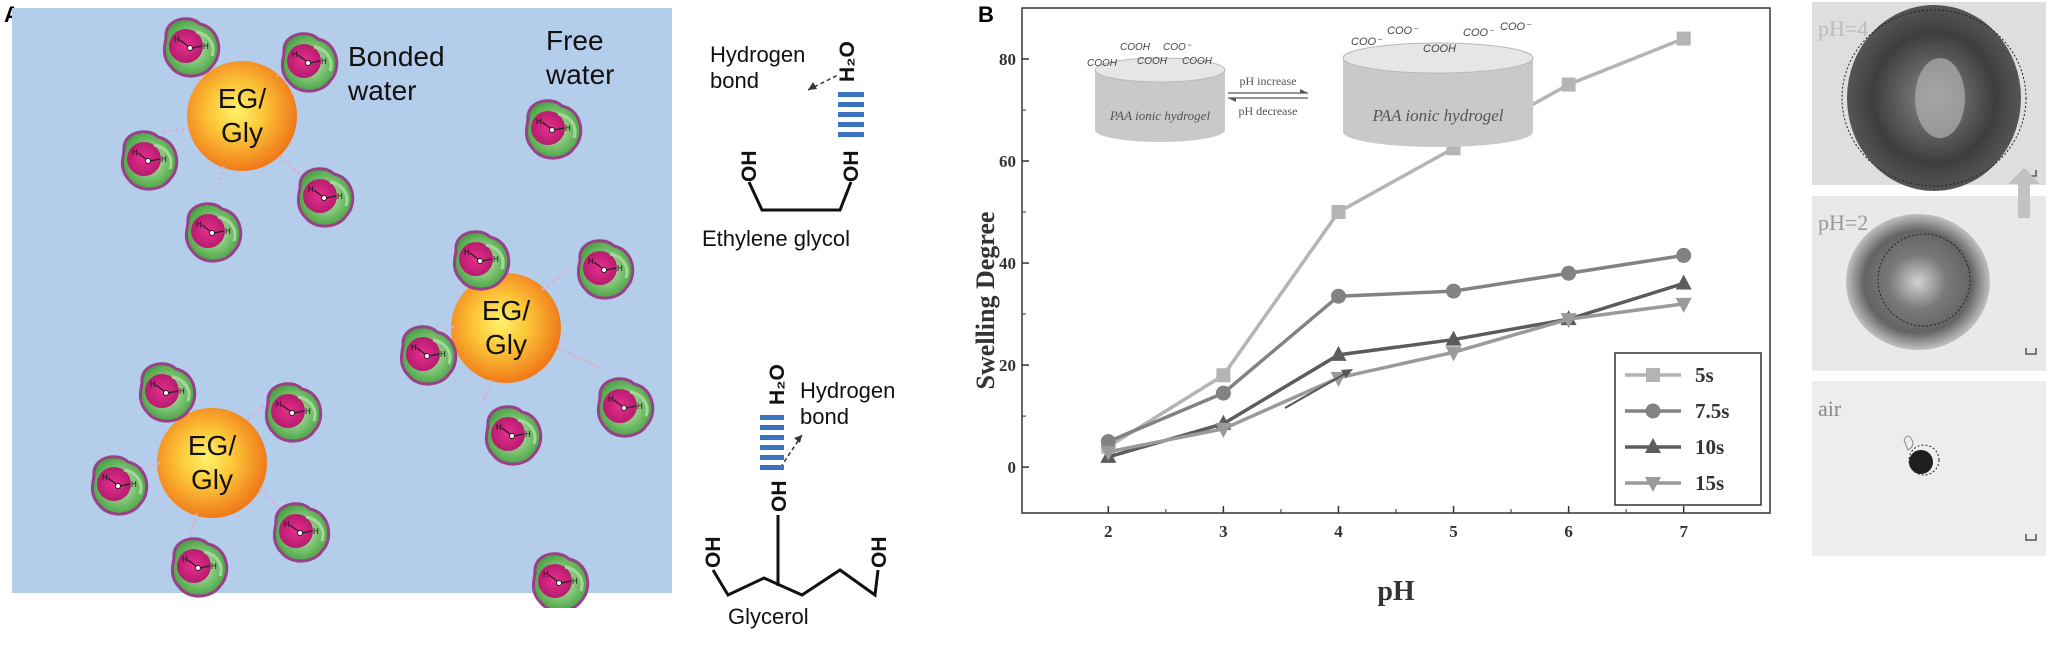  What do you see at coordinates (1568, 531) in the screenshot?
I see `x-tick-label: 6` at bounding box center [1568, 531].